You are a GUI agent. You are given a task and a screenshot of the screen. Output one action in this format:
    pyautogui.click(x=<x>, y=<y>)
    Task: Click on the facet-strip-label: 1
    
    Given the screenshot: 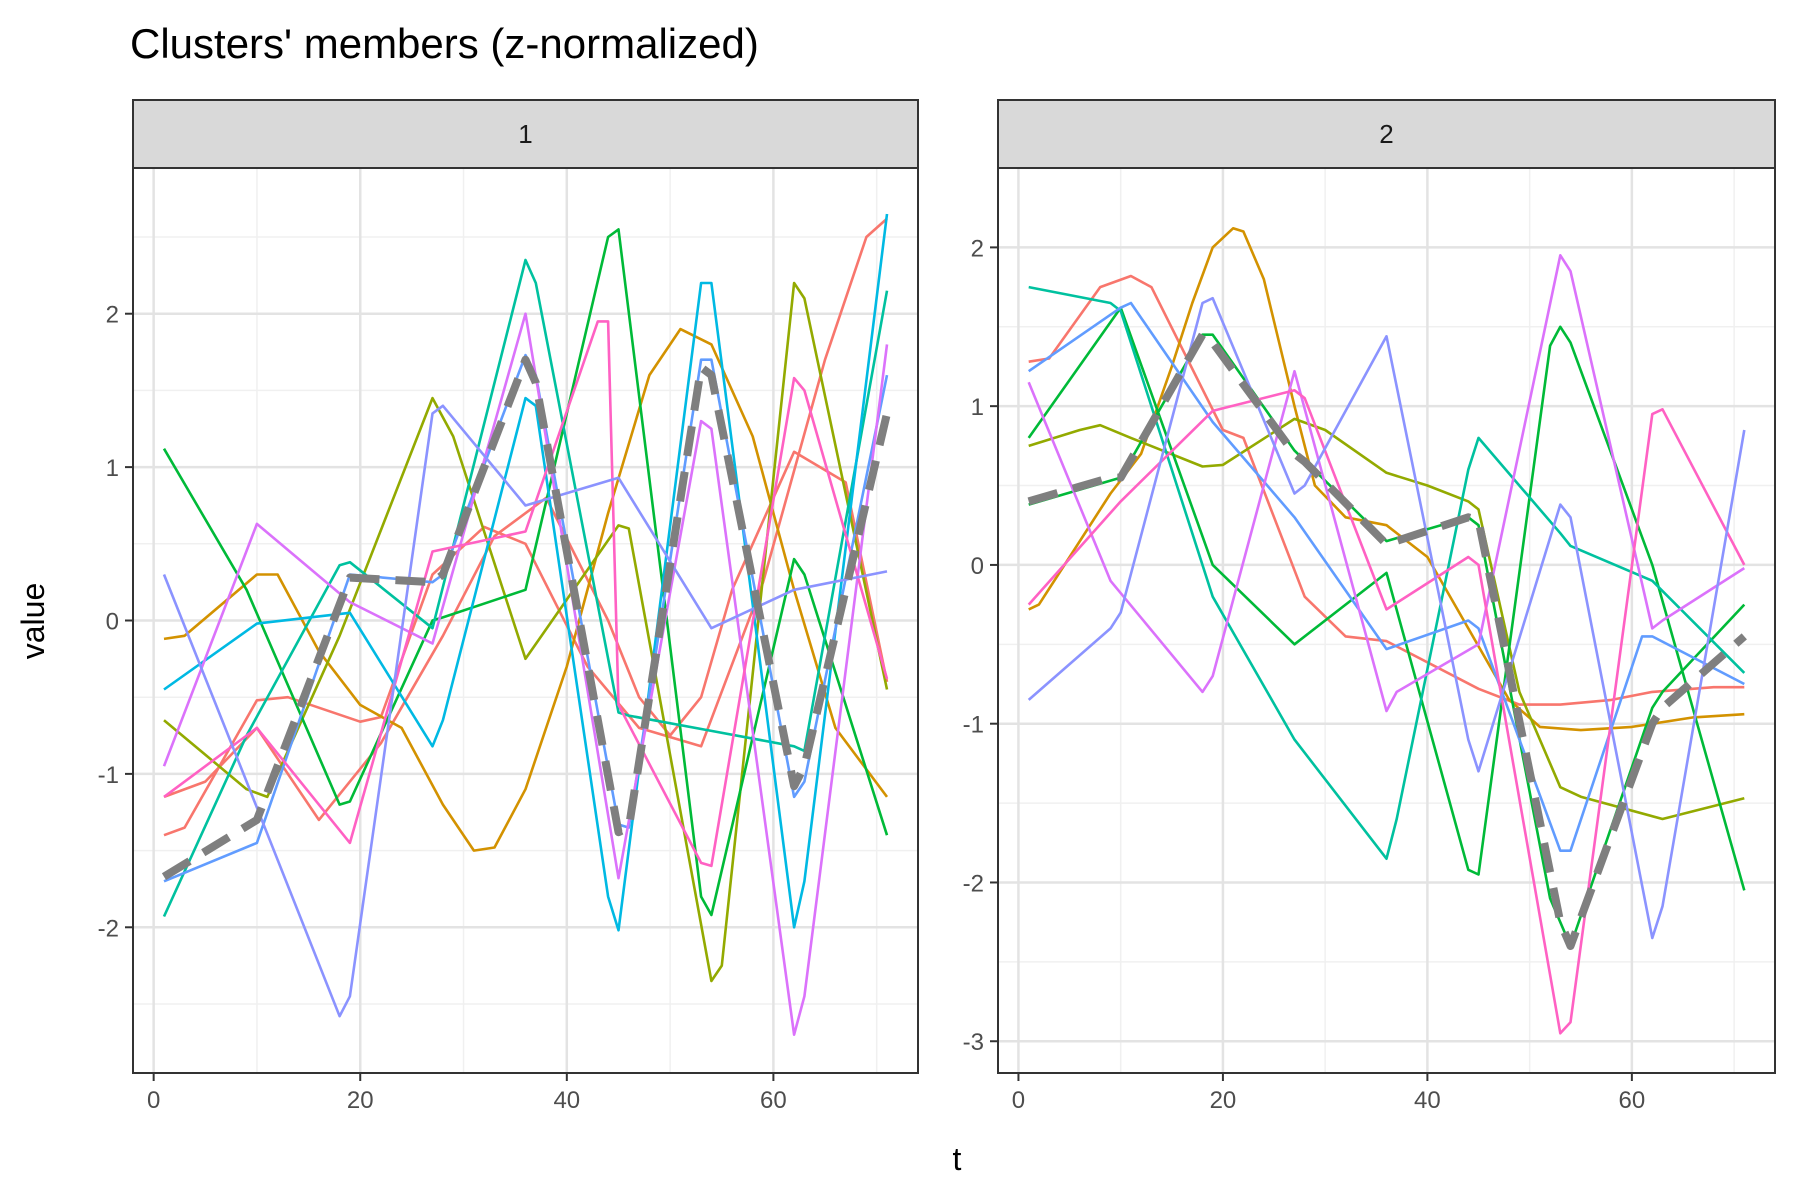 What is the action you would take?
    pyautogui.click(x=525, y=134)
    